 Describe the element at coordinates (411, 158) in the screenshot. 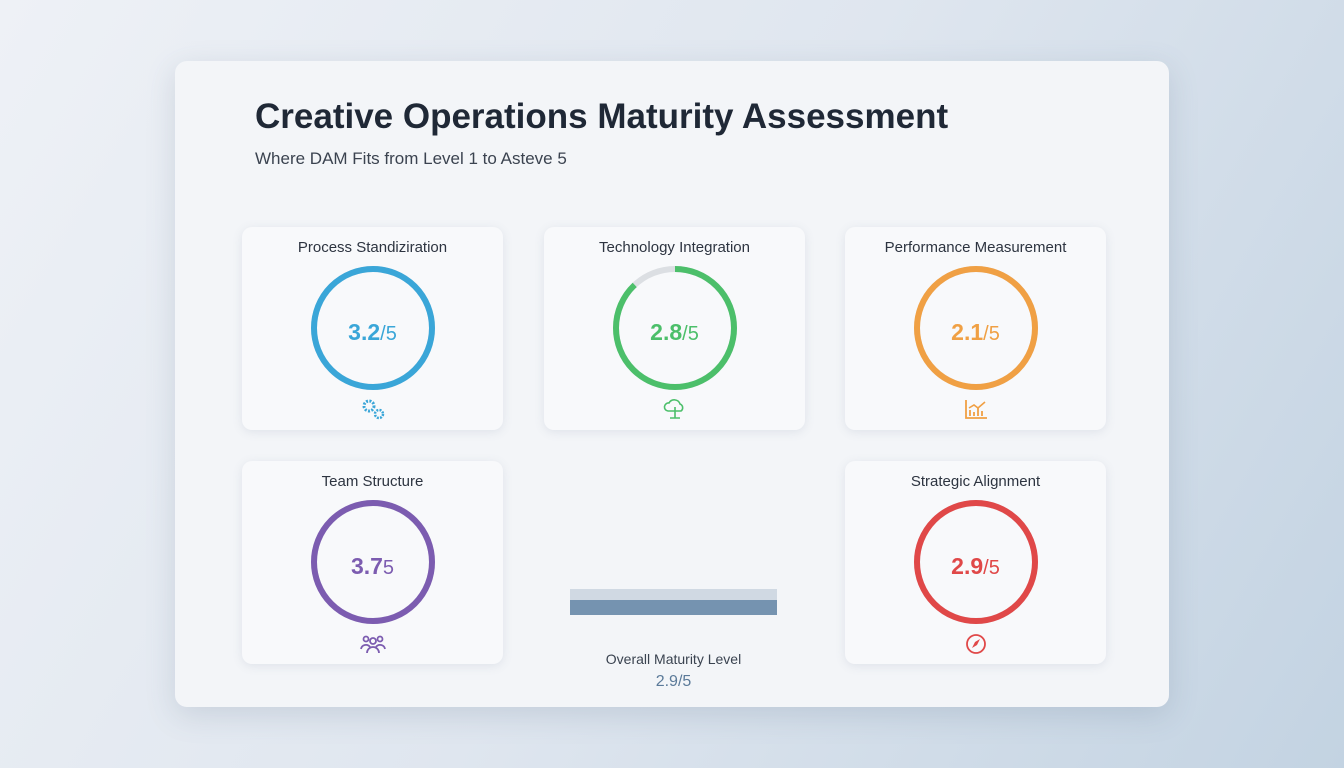

I see `page-subtitle: Where DAM Fits from Level 1 to Asteve 5` at that location.